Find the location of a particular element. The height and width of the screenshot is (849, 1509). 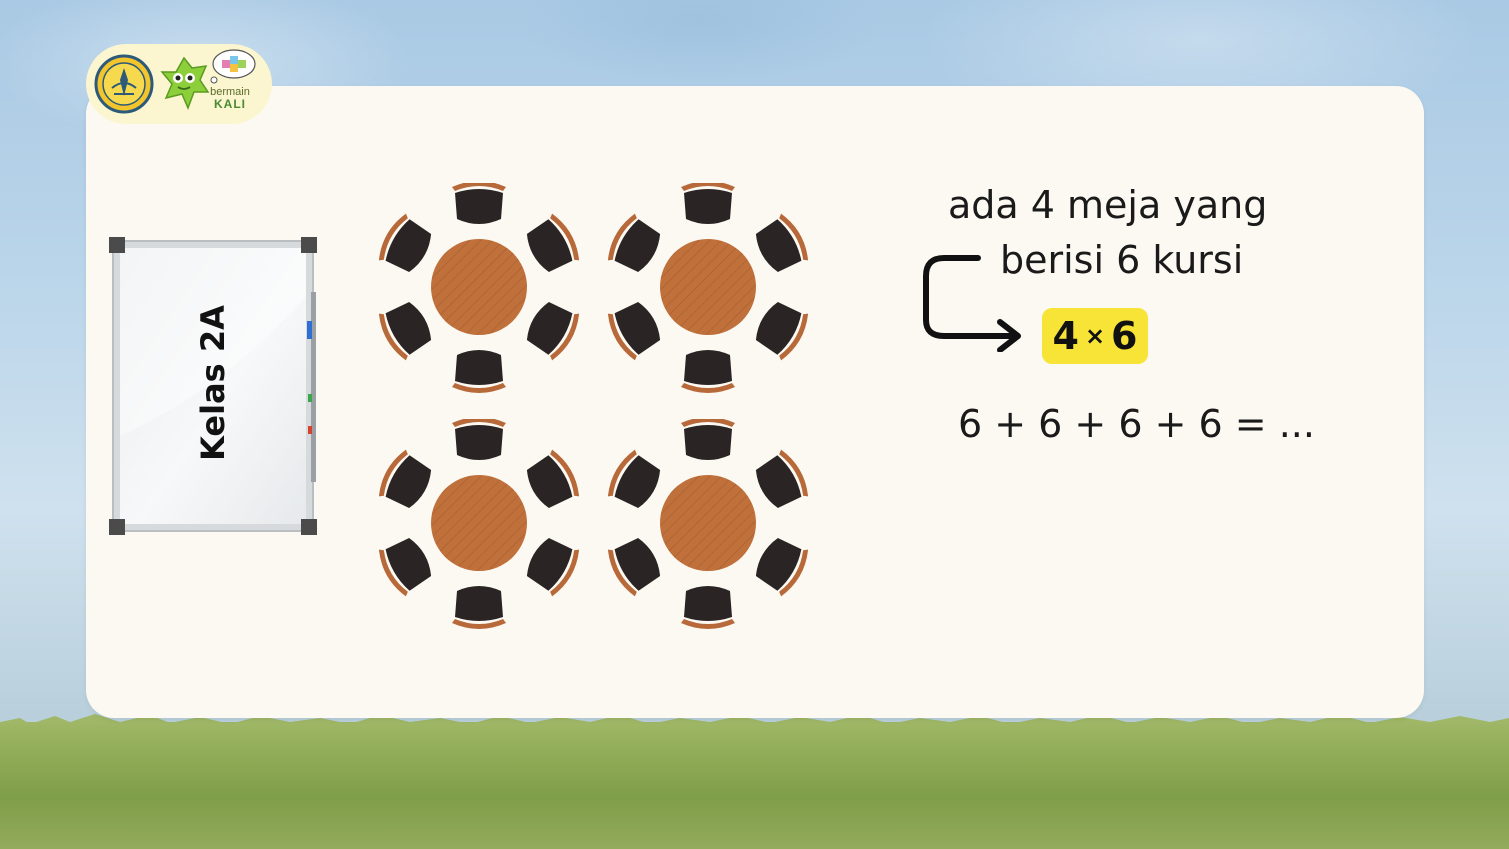

mascot-logo is located at coordinates (185, 83).